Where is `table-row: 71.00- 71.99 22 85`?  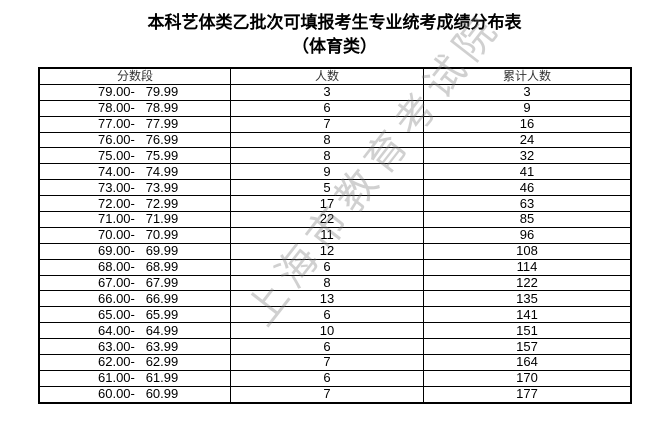 table-row: 71.00- 71.99 22 85 is located at coordinates (335, 219).